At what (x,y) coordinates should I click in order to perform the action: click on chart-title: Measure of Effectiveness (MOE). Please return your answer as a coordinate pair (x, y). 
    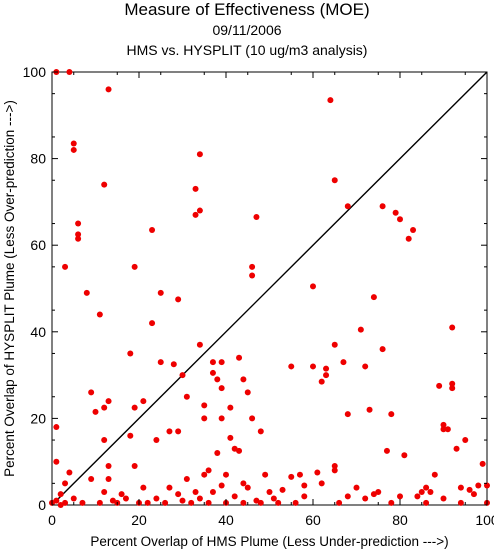
    Looking at the image, I should click on (247, 9).